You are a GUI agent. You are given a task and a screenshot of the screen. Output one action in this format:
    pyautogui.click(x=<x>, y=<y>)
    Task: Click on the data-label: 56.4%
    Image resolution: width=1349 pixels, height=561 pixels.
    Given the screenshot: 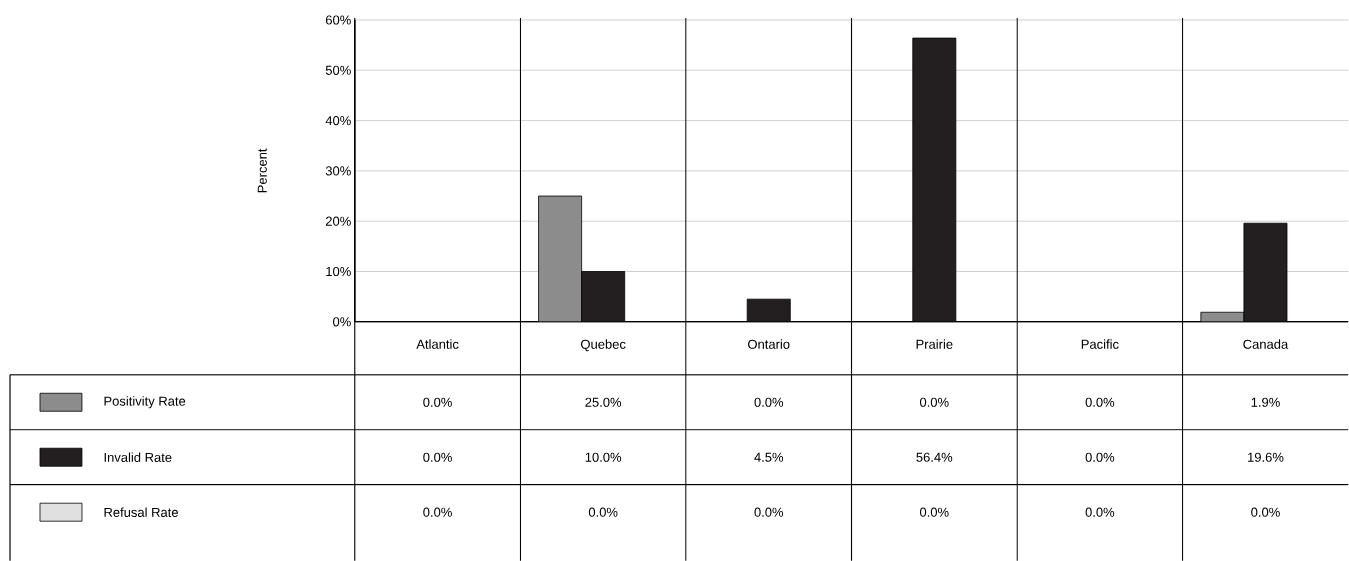 What is the action you would take?
    pyautogui.click(x=934, y=457)
    